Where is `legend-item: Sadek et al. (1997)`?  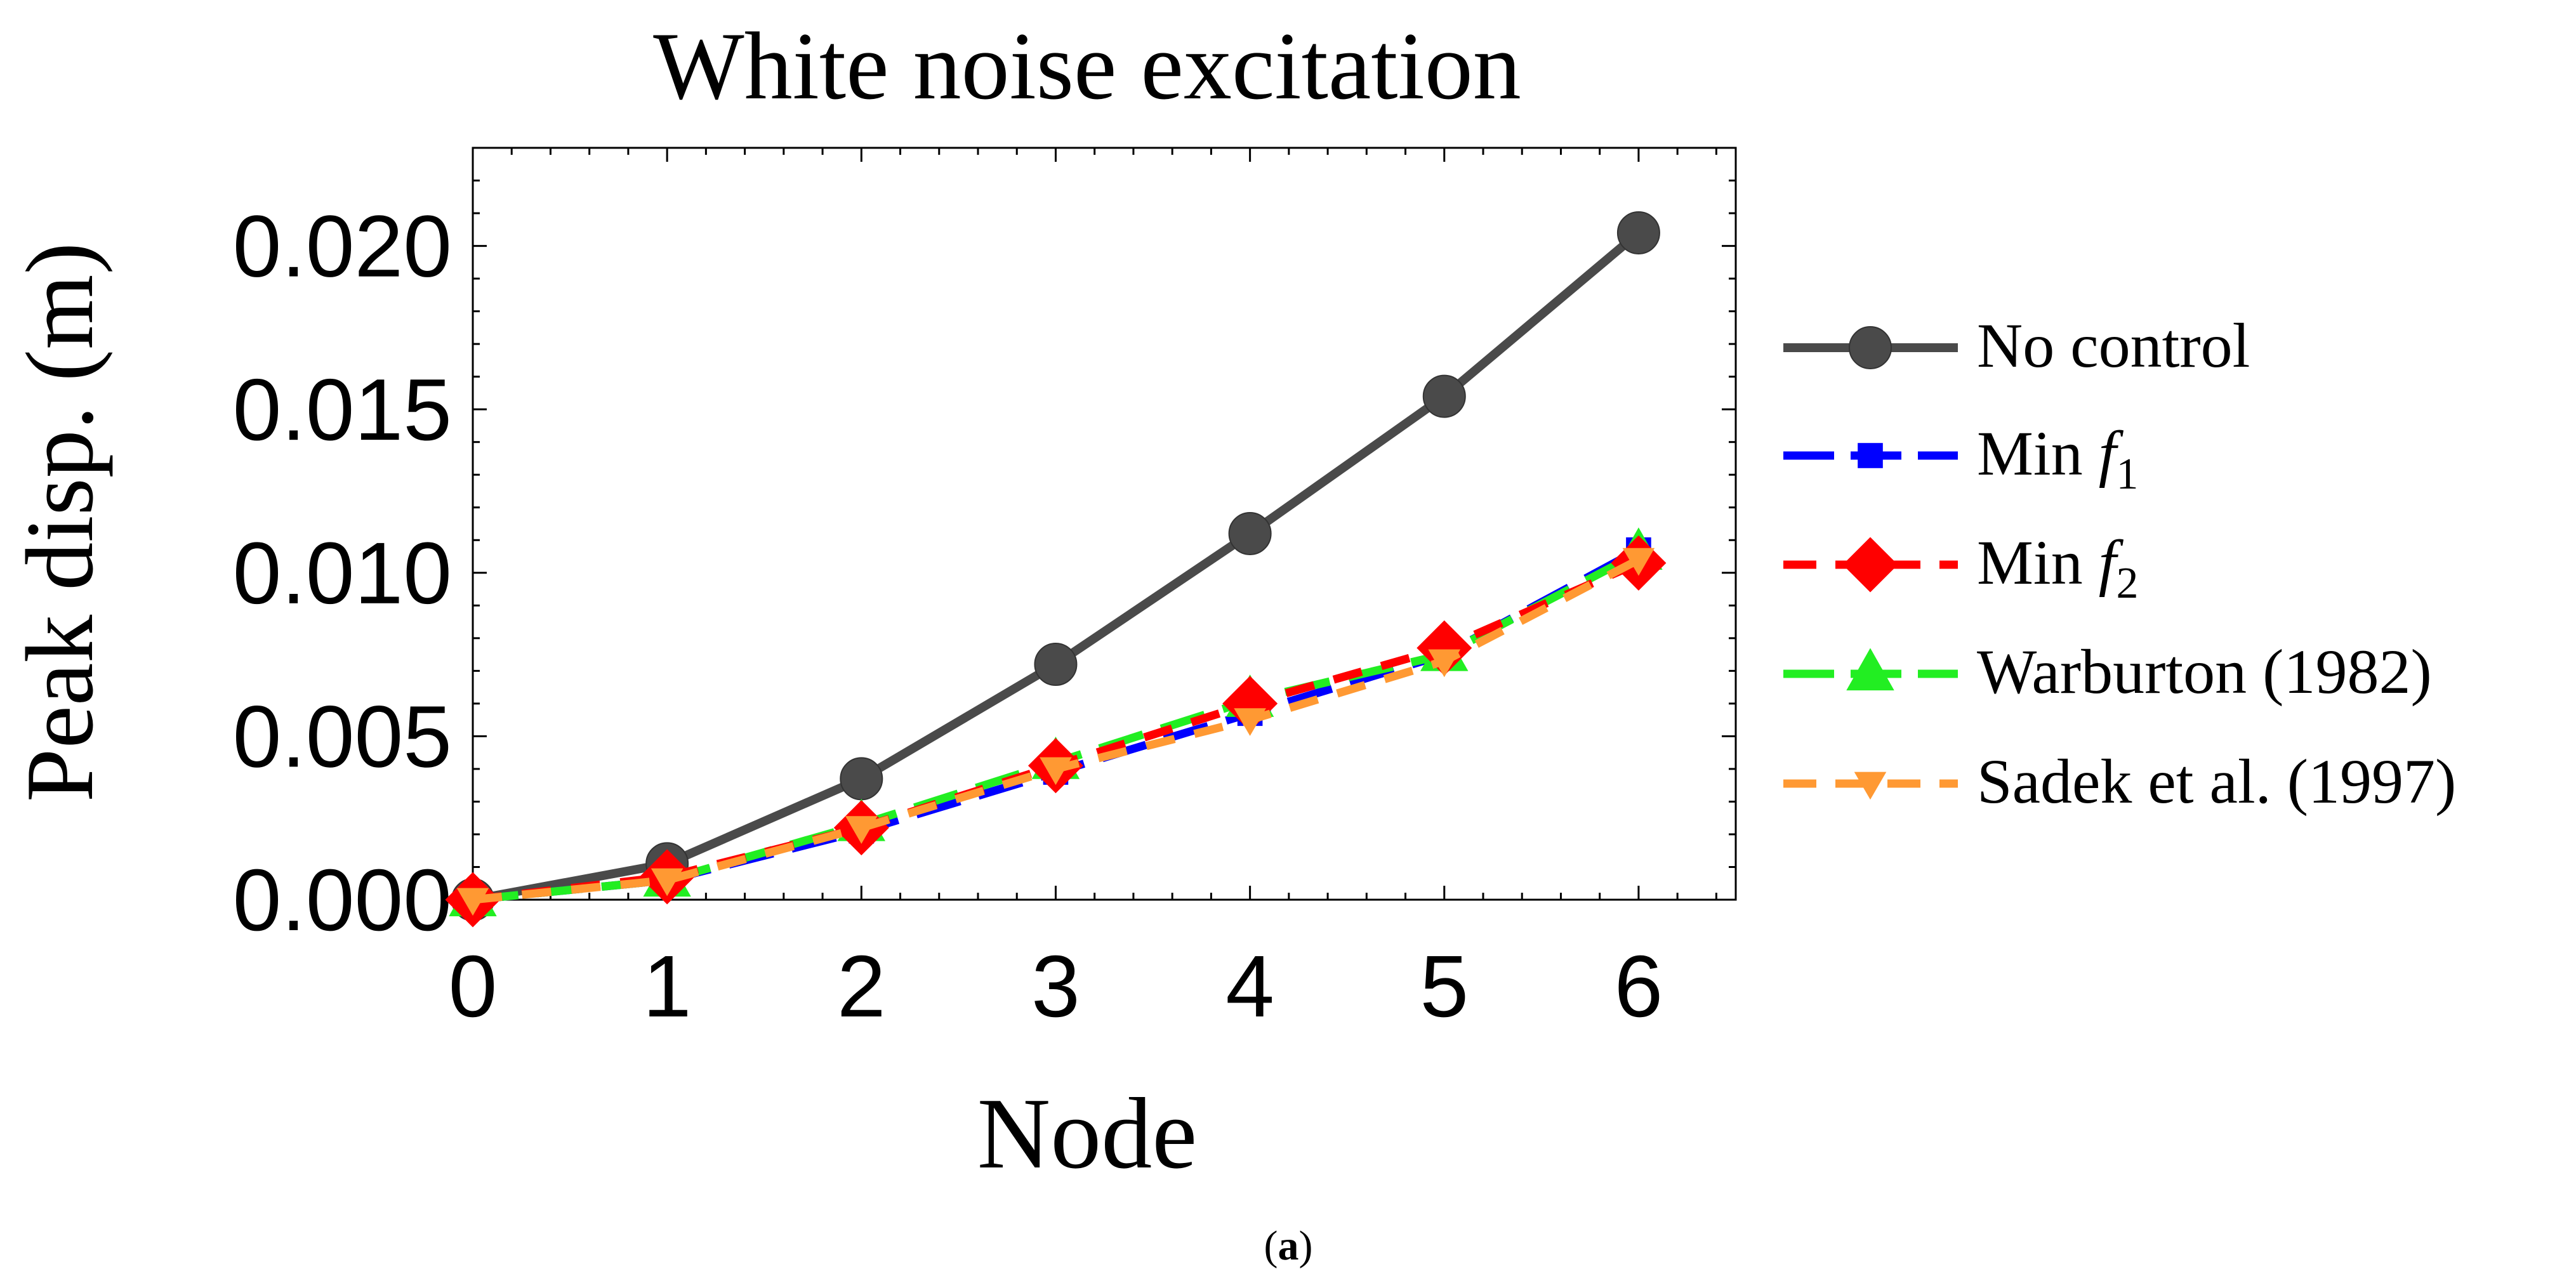
legend-item: Sadek et al. (1997) is located at coordinates (2120, 781).